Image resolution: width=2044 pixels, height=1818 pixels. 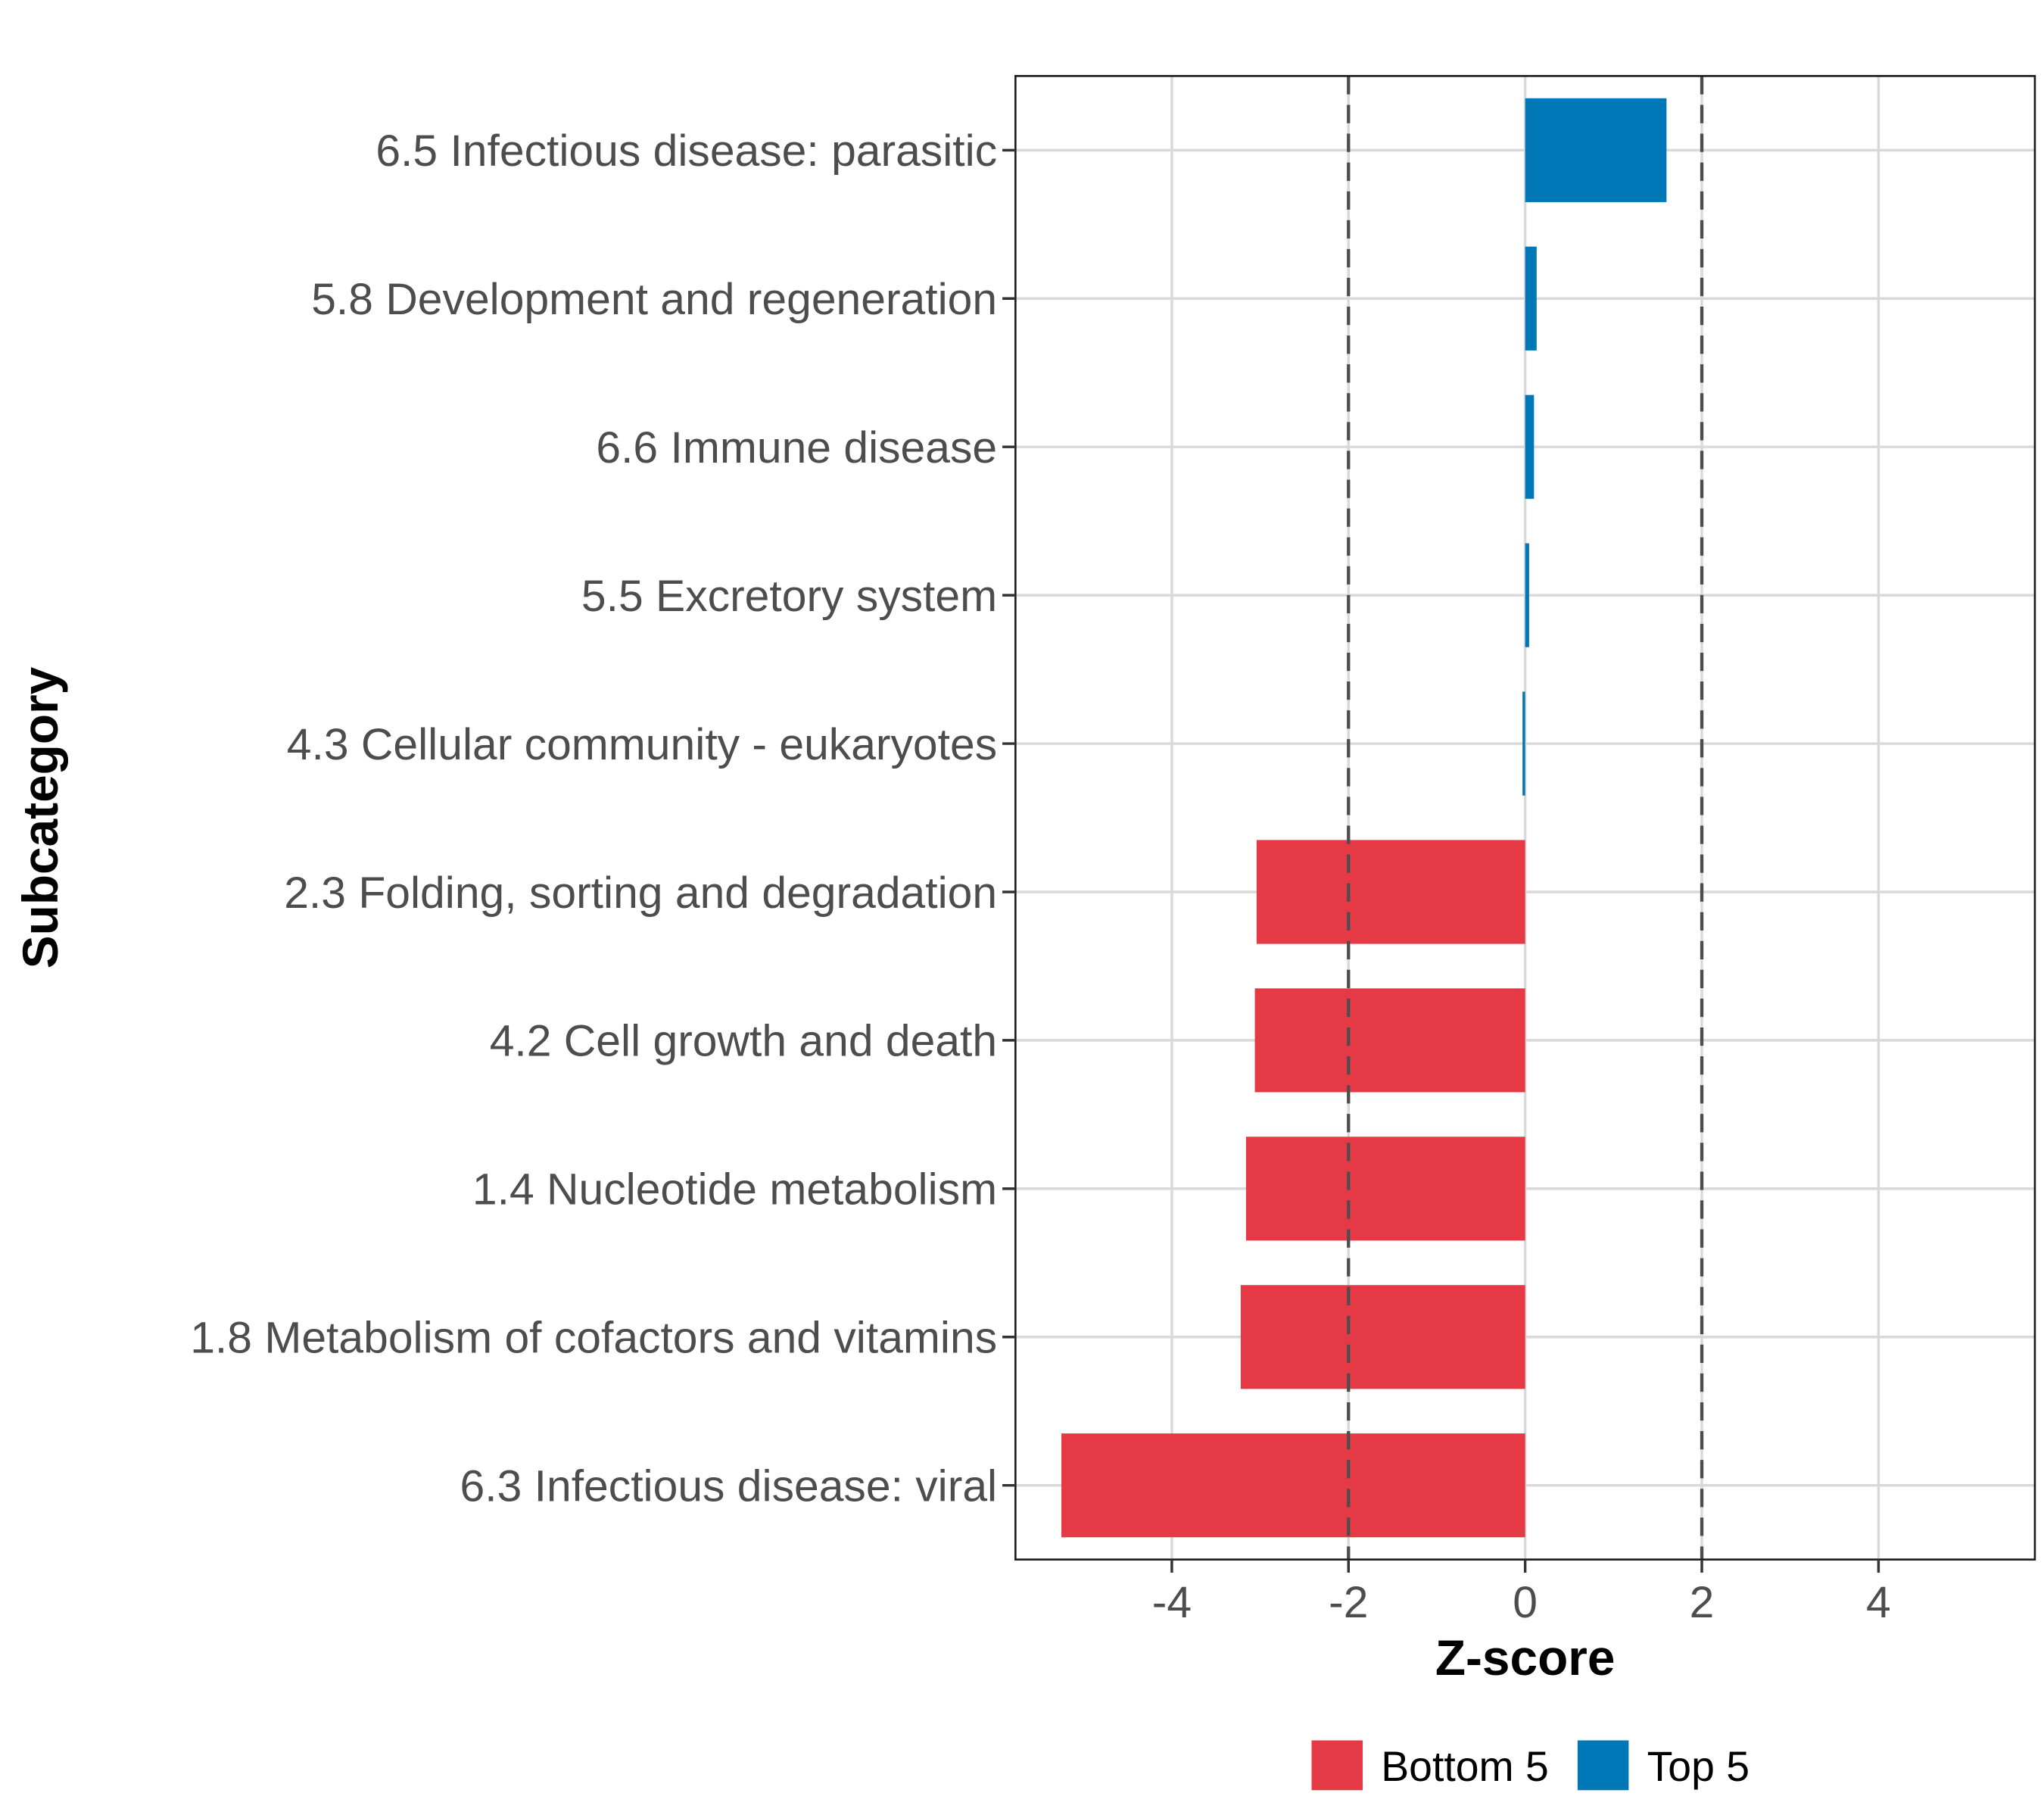 I want to click on y-tick-label: 6.3 Infectious disease: viral, so click(x=729, y=1486).